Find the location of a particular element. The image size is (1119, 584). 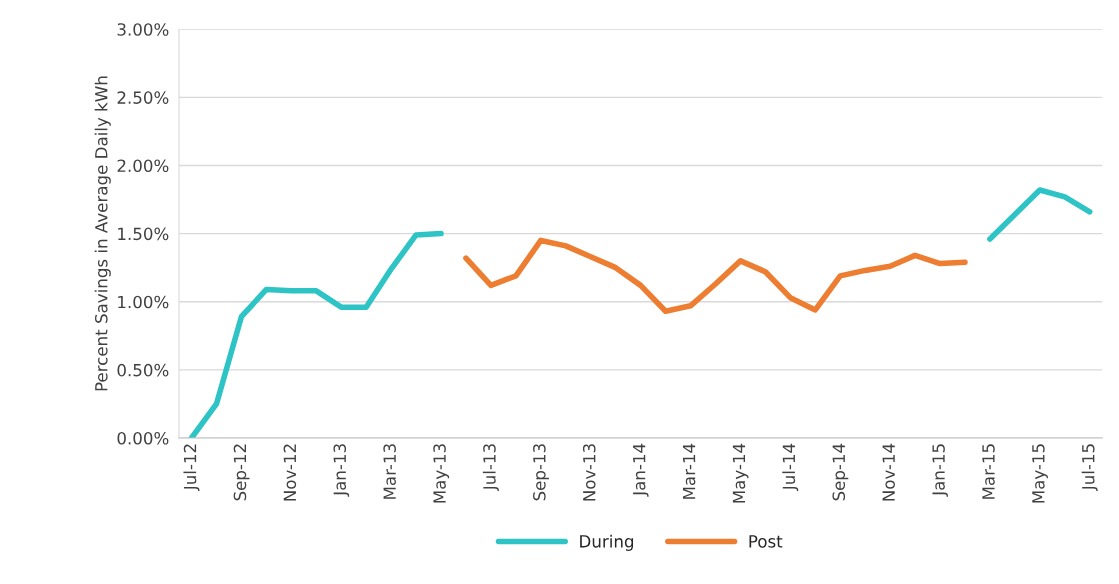

x-tick-label: May-13 is located at coordinates (441, 473).